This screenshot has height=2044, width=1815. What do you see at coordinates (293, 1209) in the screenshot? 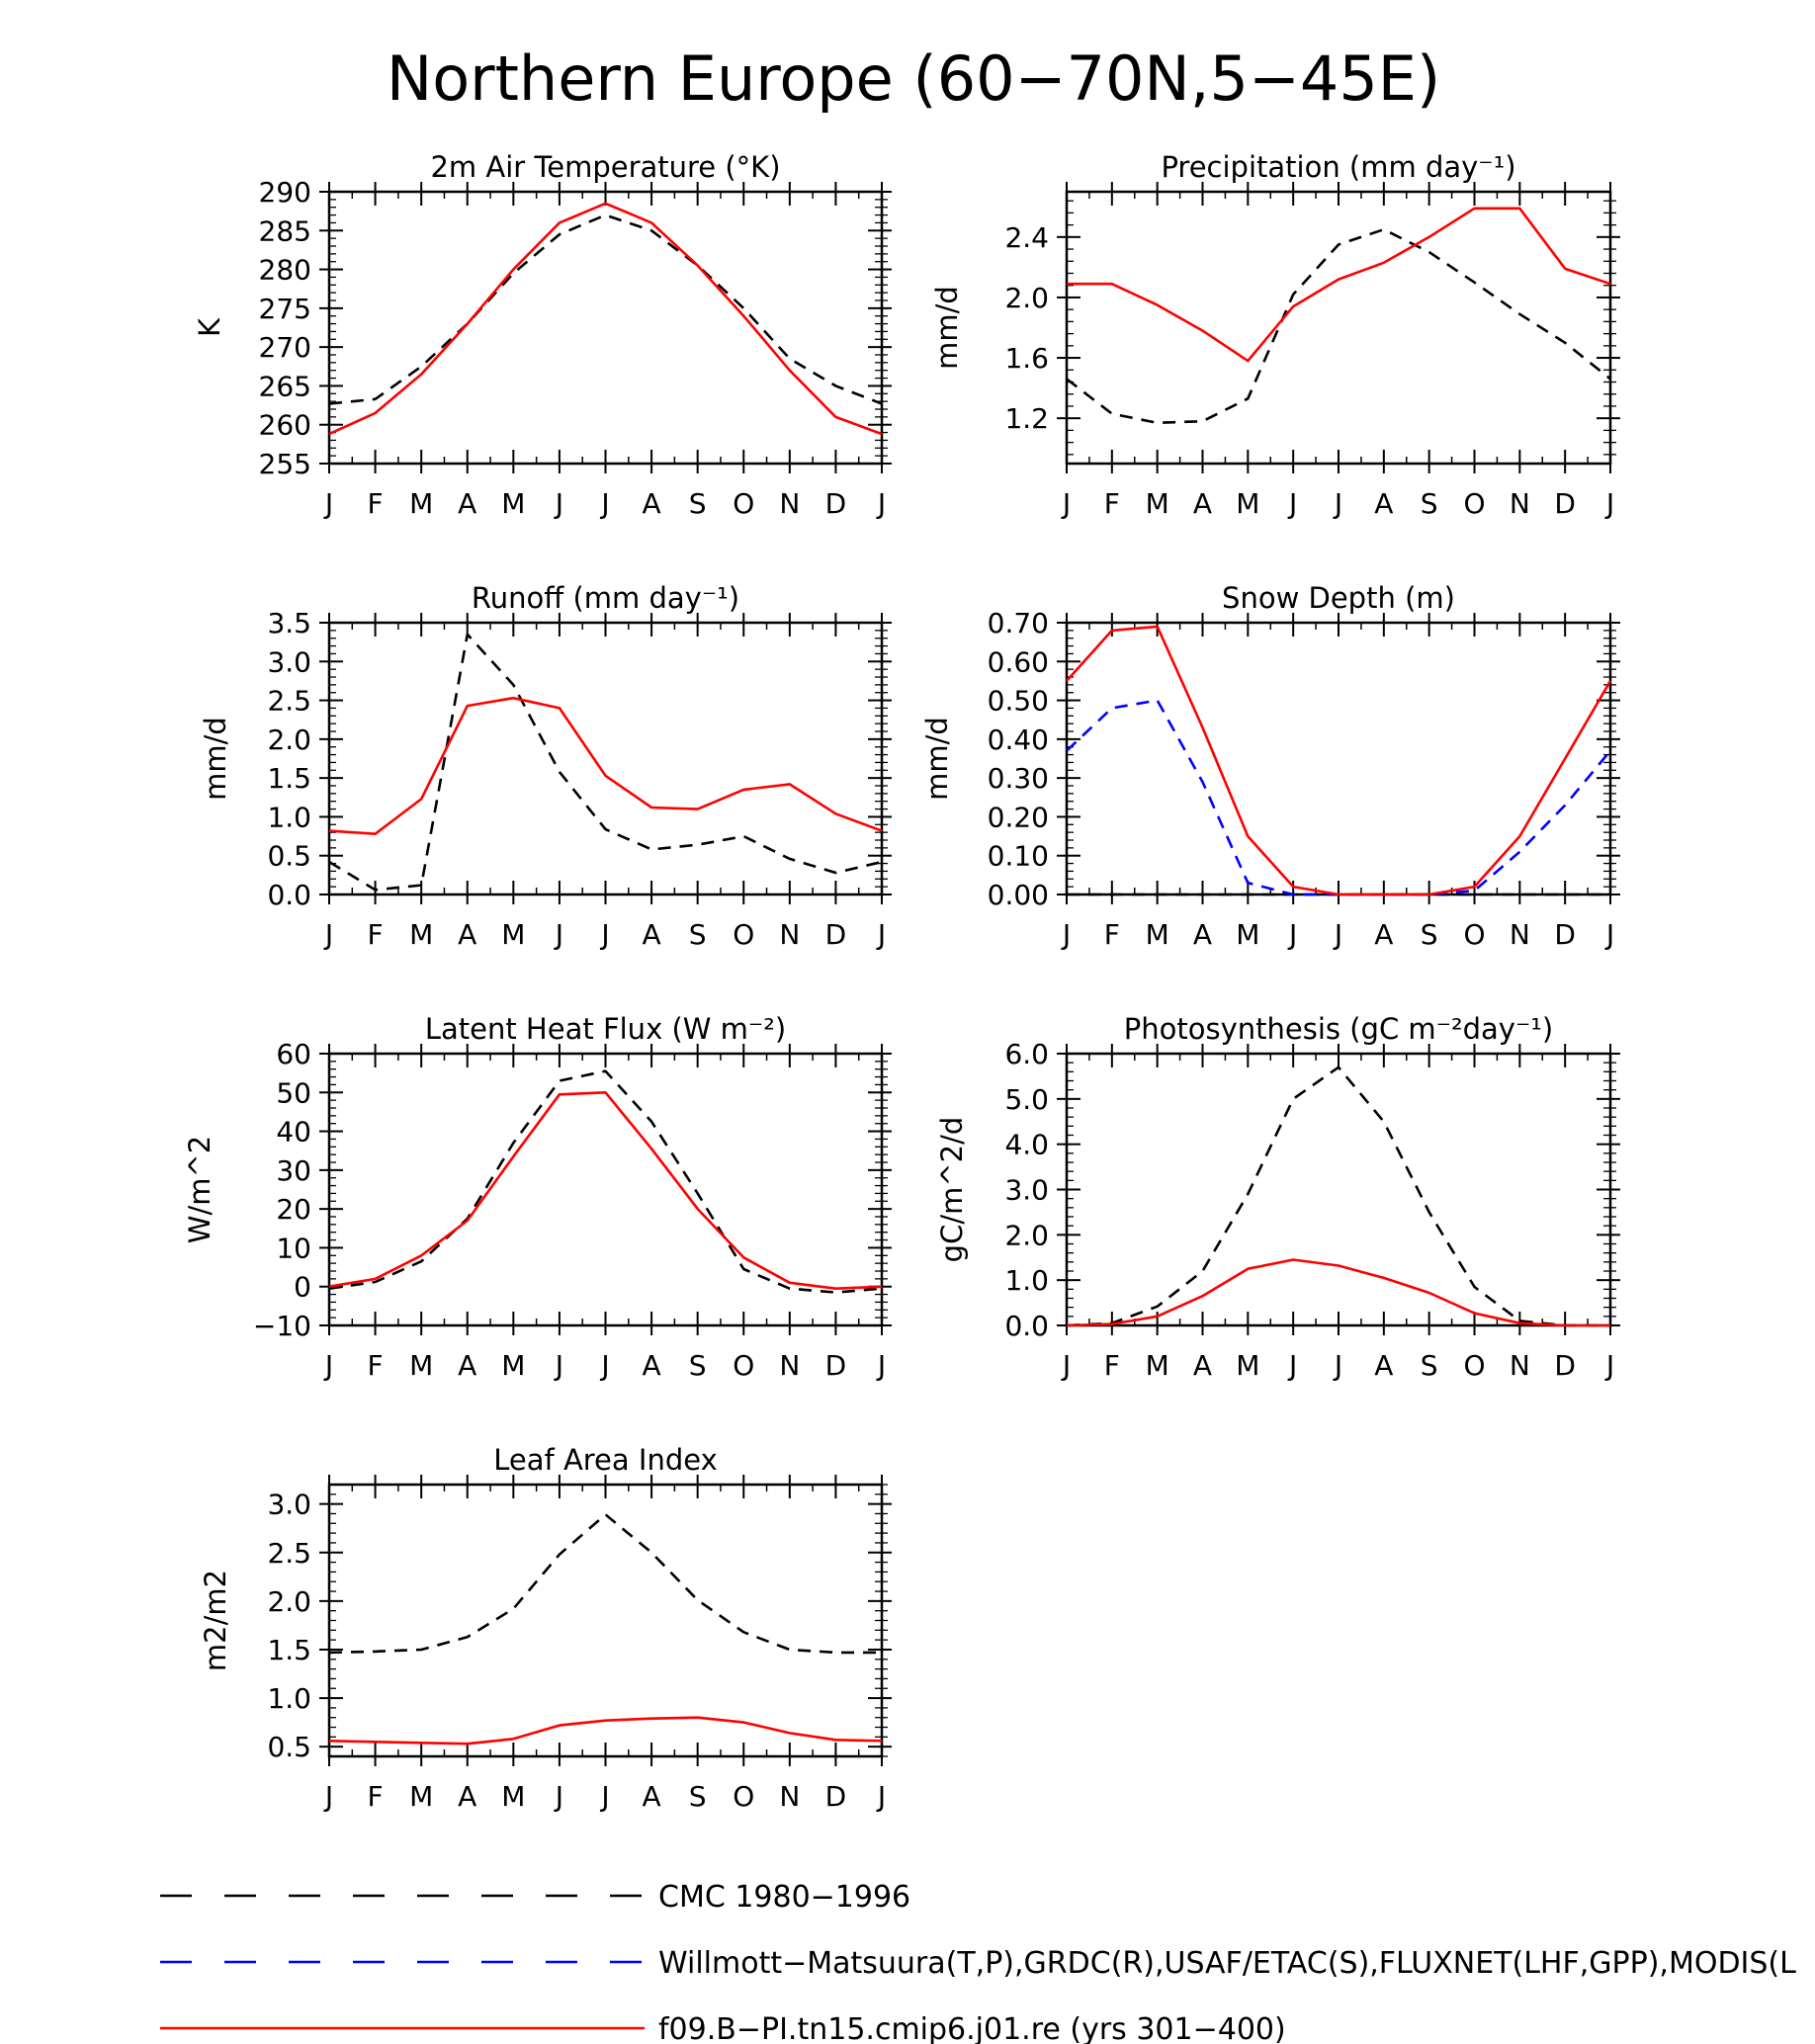
I see `y-tick-label: 20` at bounding box center [293, 1209].